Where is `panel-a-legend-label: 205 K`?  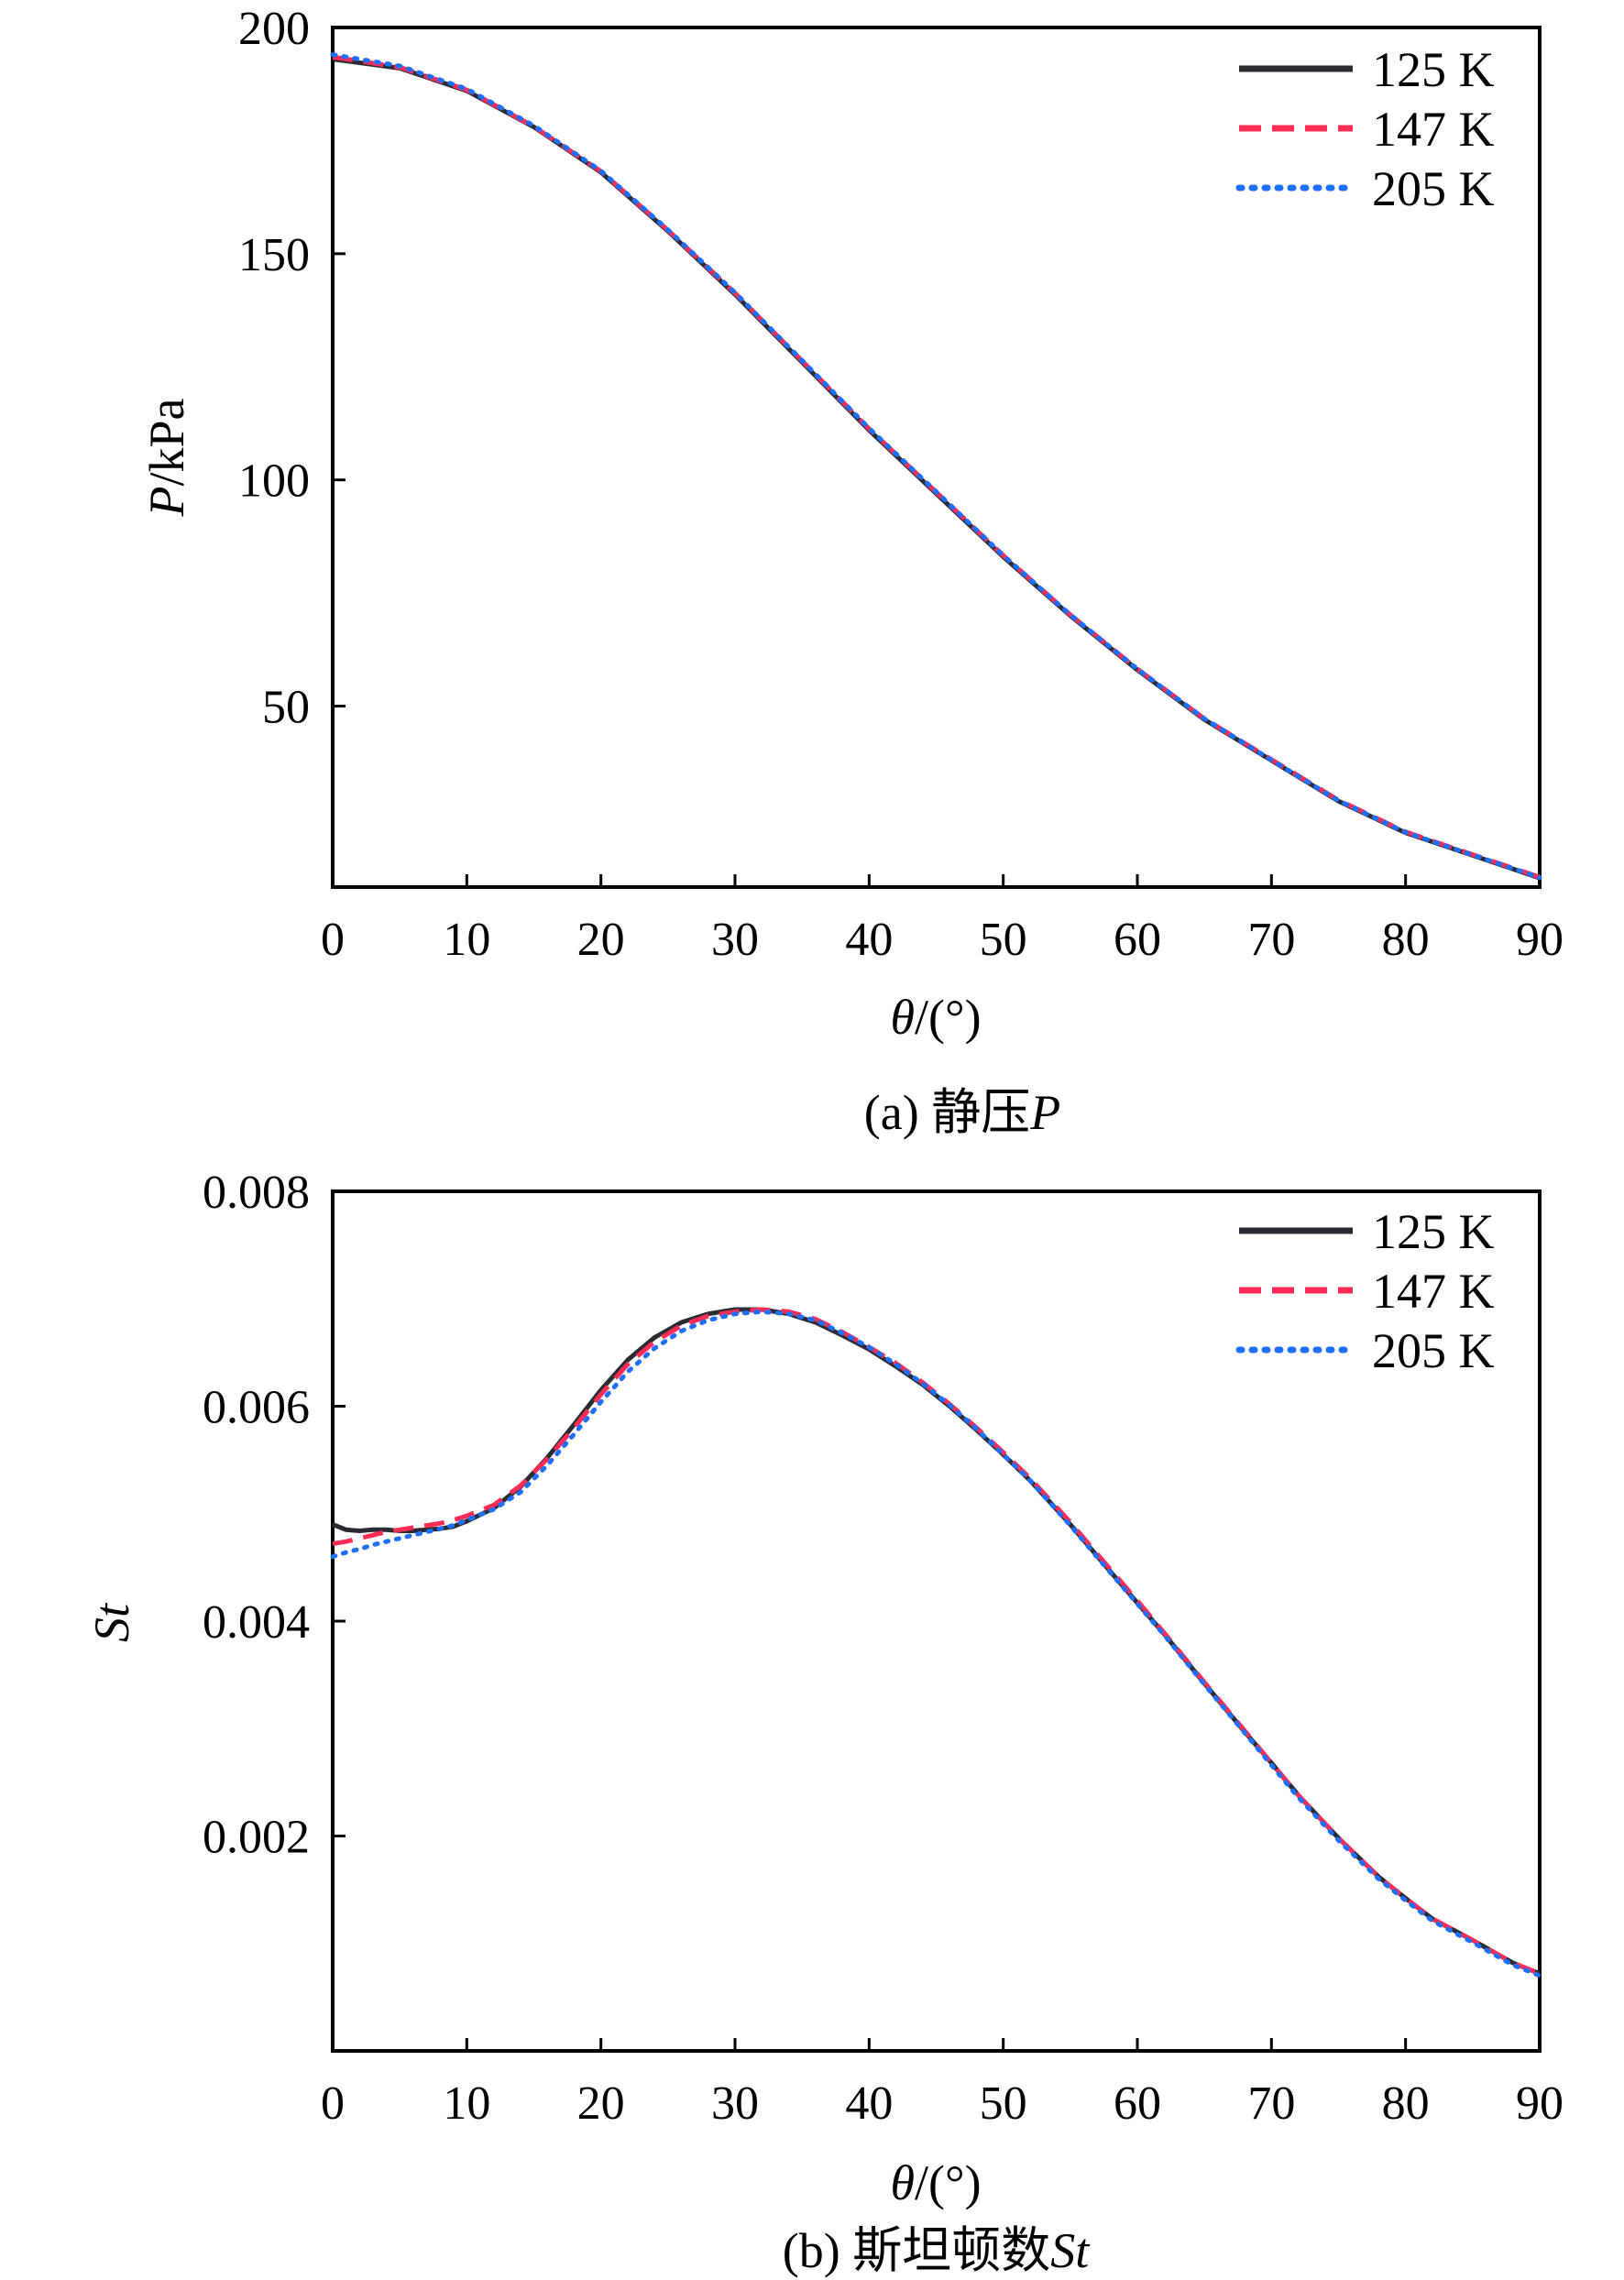 panel-a-legend-label: 205 K is located at coordinates (1433, 188).